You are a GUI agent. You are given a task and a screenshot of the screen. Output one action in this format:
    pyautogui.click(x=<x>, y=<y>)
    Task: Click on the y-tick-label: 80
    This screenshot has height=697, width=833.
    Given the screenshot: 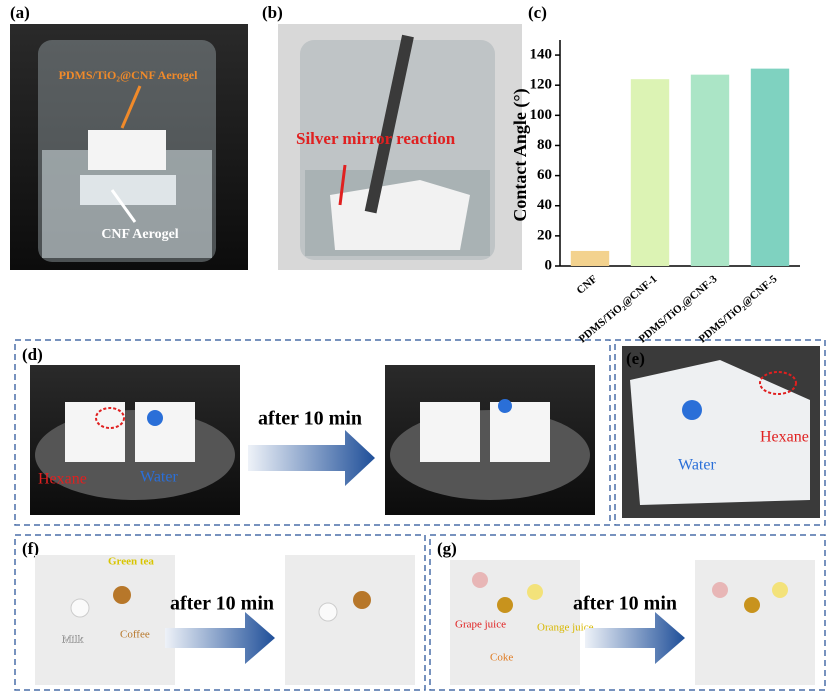 What is the action you would take?
    pyautogui.click(x=544, y=145)
    